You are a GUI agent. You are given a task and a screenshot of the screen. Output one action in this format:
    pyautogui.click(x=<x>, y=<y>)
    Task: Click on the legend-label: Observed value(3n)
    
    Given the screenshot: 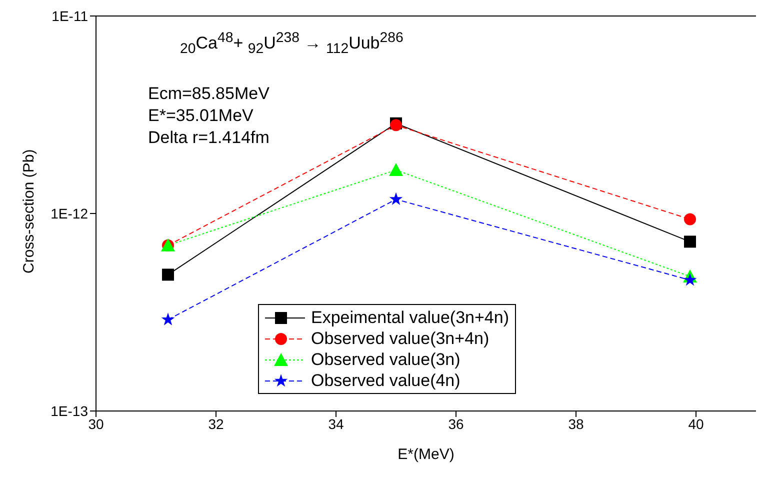 What is the action you would take?
    pyautogui.click(x=385, y=359)
    